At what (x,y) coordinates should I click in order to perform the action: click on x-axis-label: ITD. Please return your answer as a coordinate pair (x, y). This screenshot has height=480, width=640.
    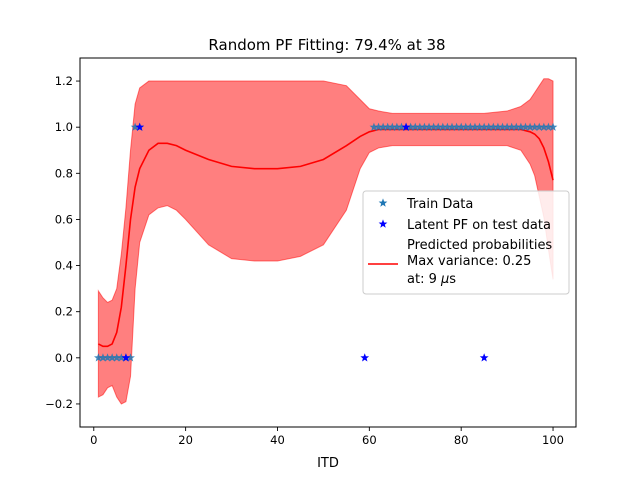
    Looking at the image, I should click on (328, 463).